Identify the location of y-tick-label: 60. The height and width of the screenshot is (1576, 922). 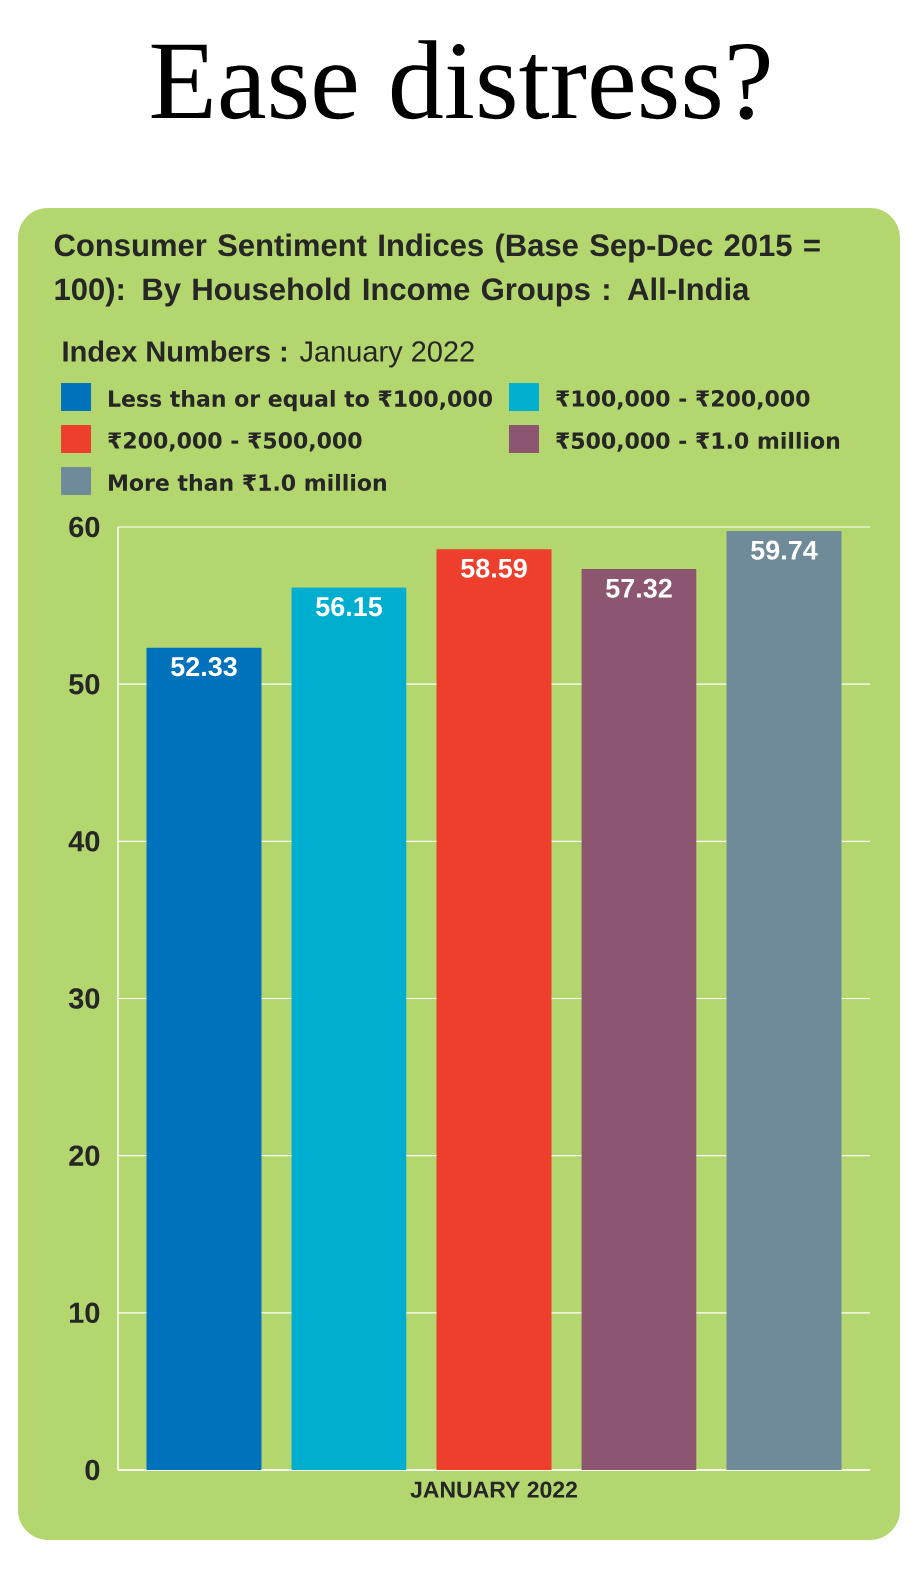
(84, 527).